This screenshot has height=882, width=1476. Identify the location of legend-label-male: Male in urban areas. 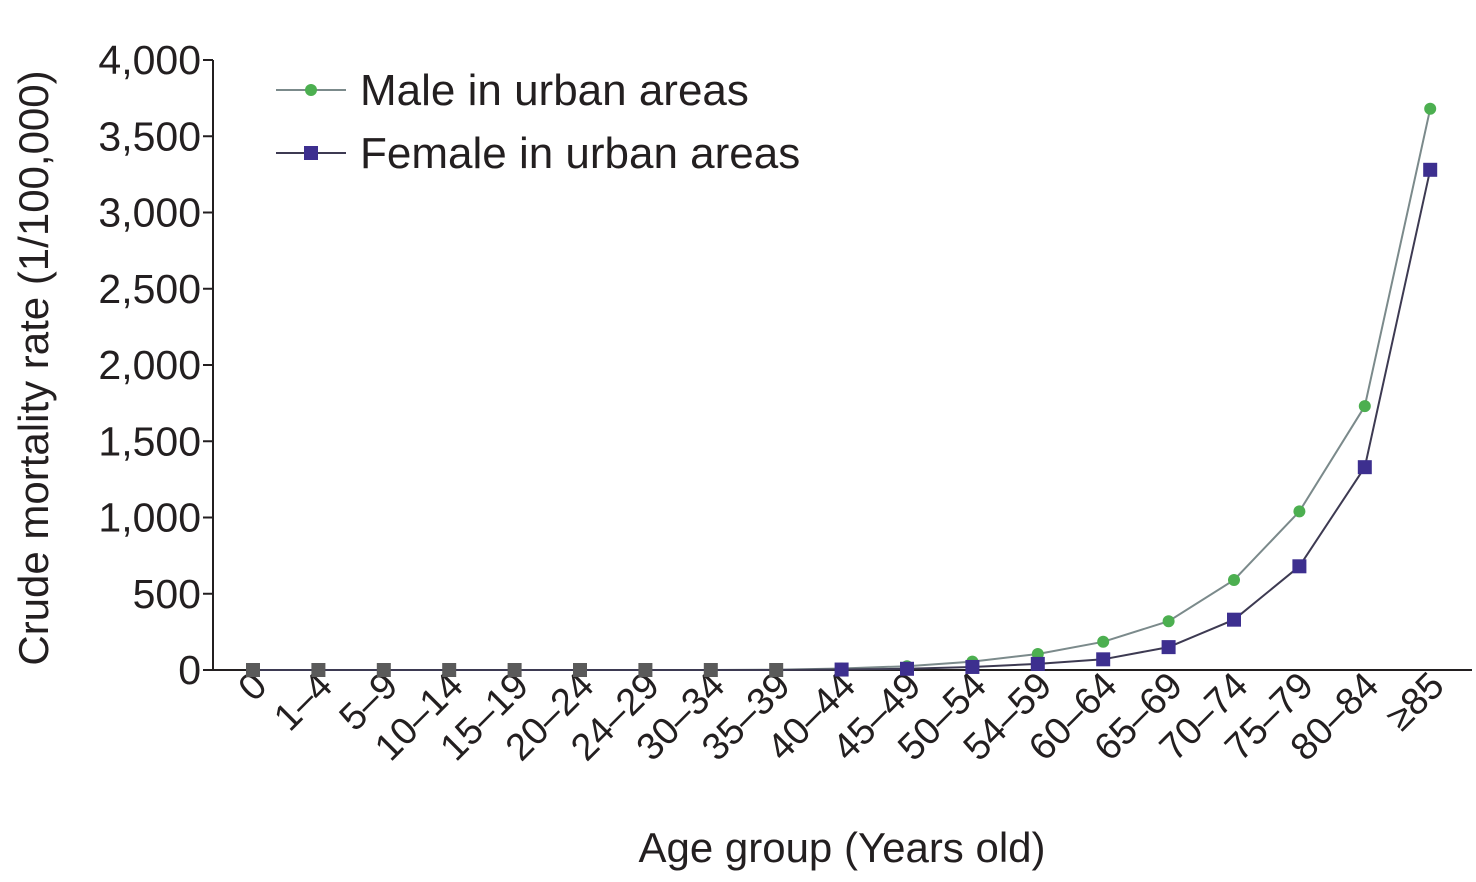
(554, 90).